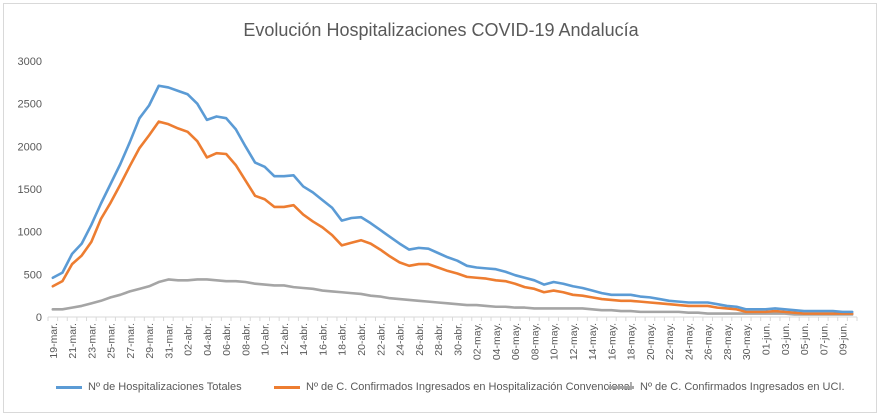 Image resolution: width=882 pixels, height=418 pixels. I want to click on y-tick-label: 0, so click(39, 318).